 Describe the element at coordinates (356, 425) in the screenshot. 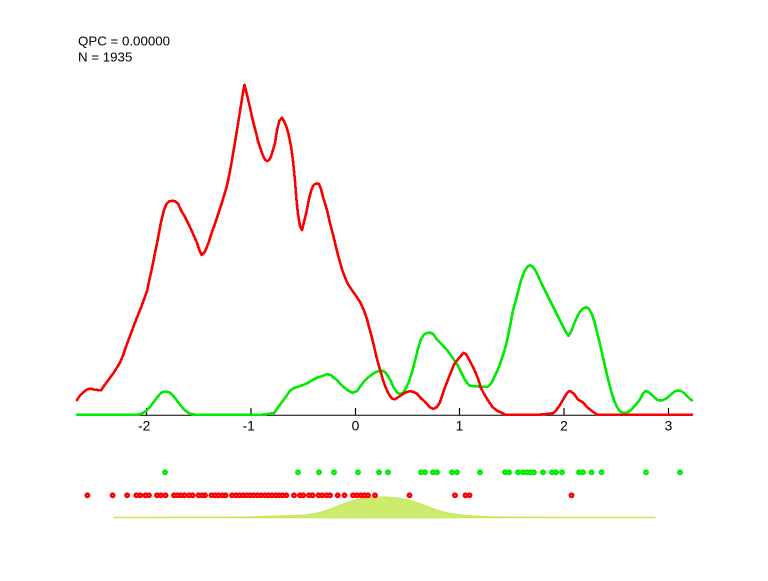

I see `svg-text: 0` at that location.